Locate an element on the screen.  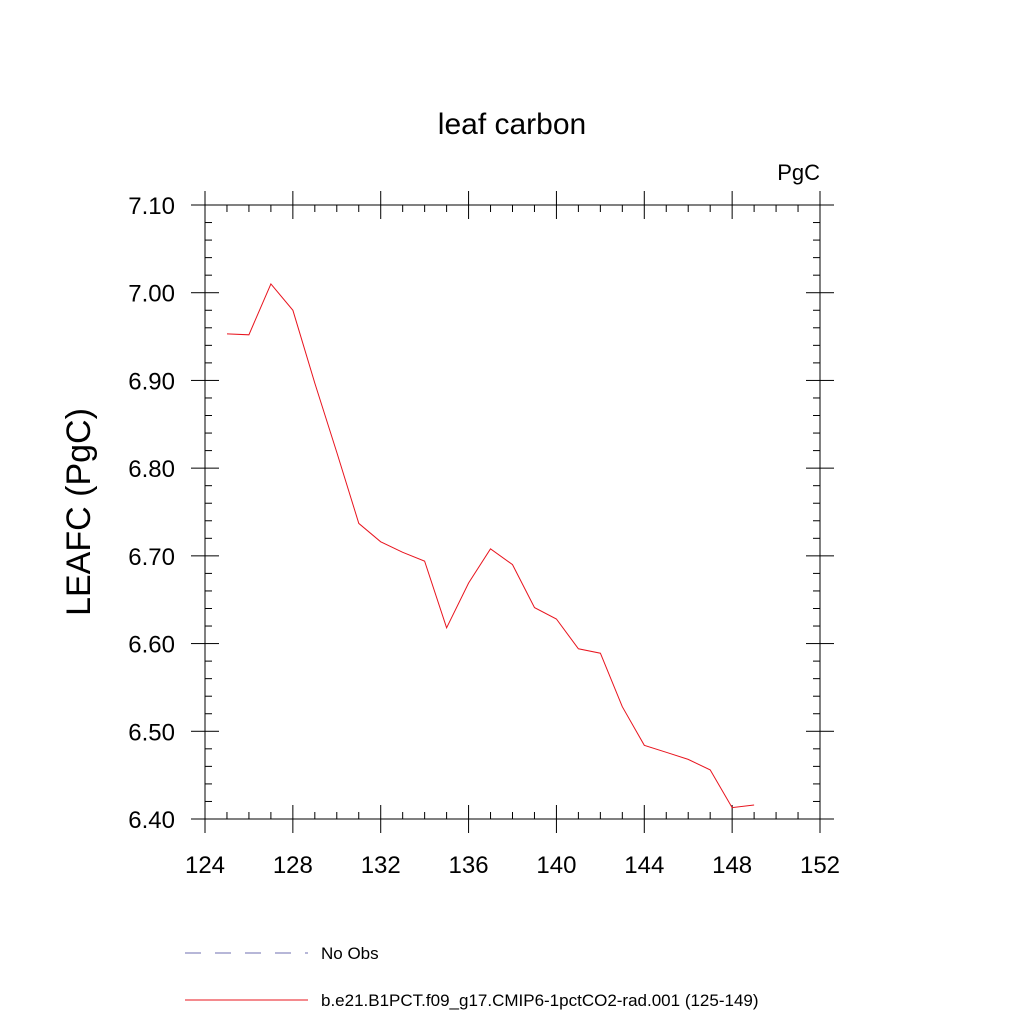
y-tick-label: 6.90 is located at coordinates (151, 381).